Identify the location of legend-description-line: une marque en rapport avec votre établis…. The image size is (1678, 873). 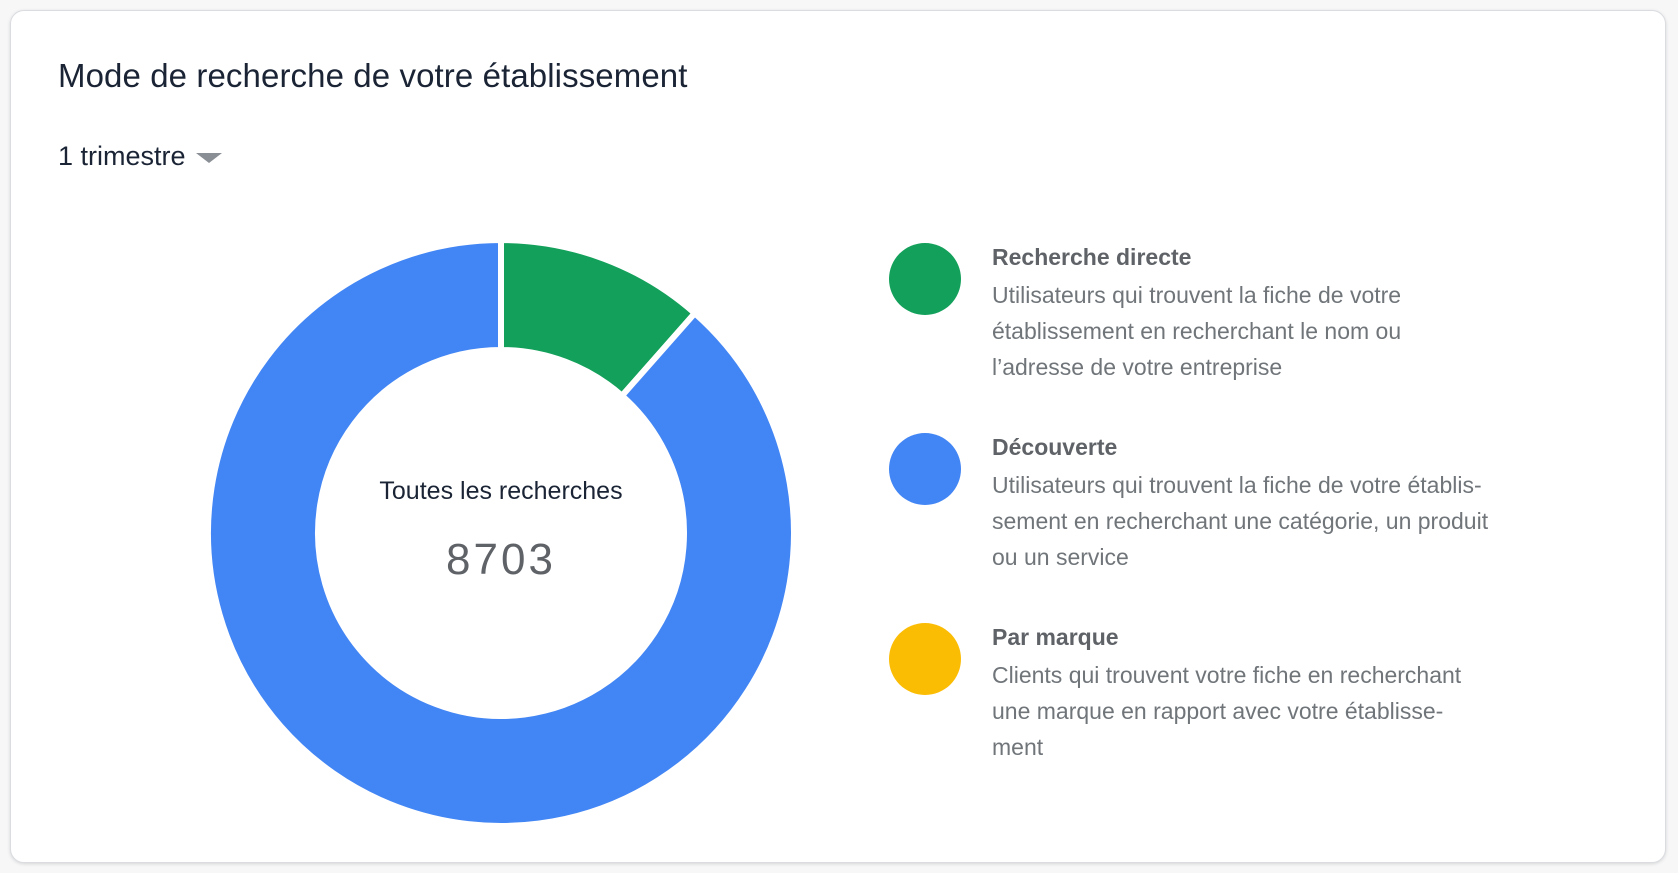
(1218, 711).